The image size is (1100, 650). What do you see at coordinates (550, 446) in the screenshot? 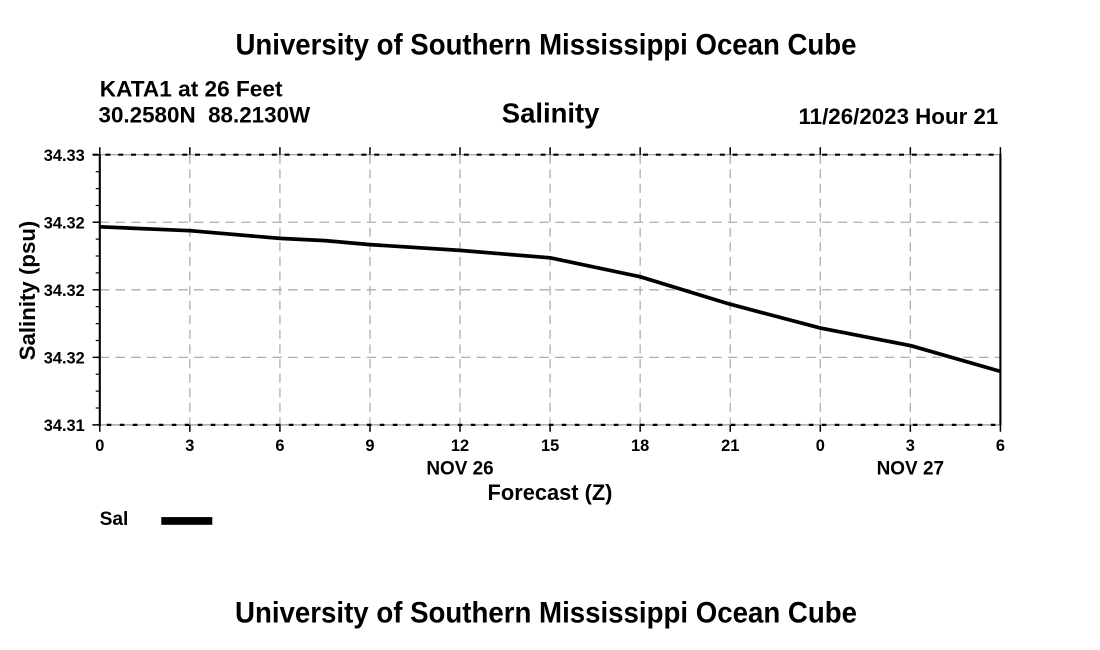
I see `svg-text: 15` at bounding box center [550, 446].